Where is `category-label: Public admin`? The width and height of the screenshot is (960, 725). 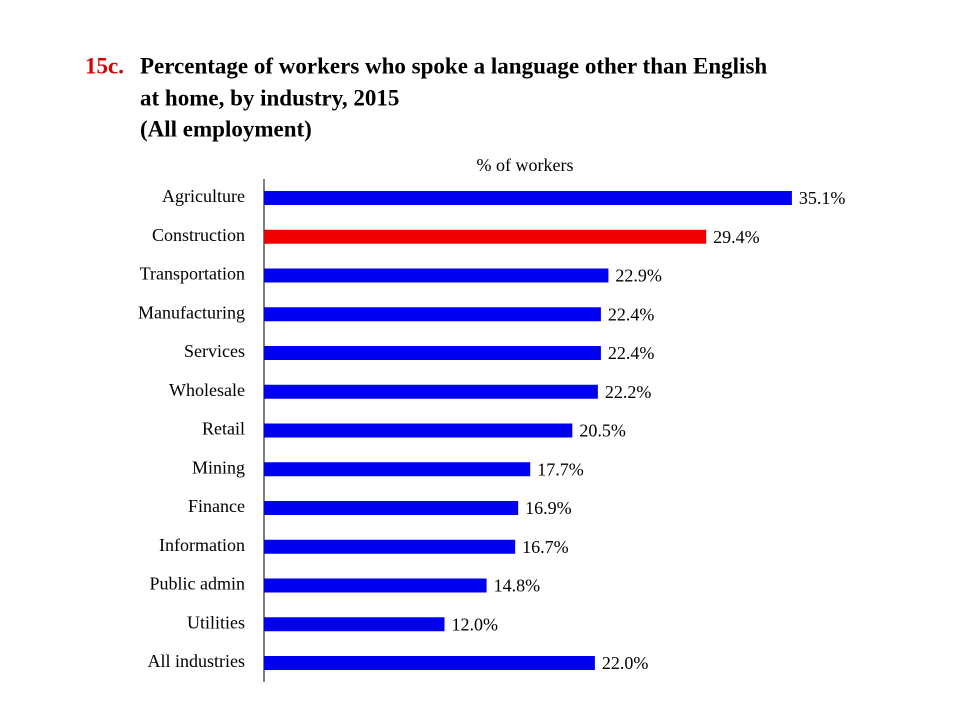
category-label: Public admin is located at coordinates (198, 584).